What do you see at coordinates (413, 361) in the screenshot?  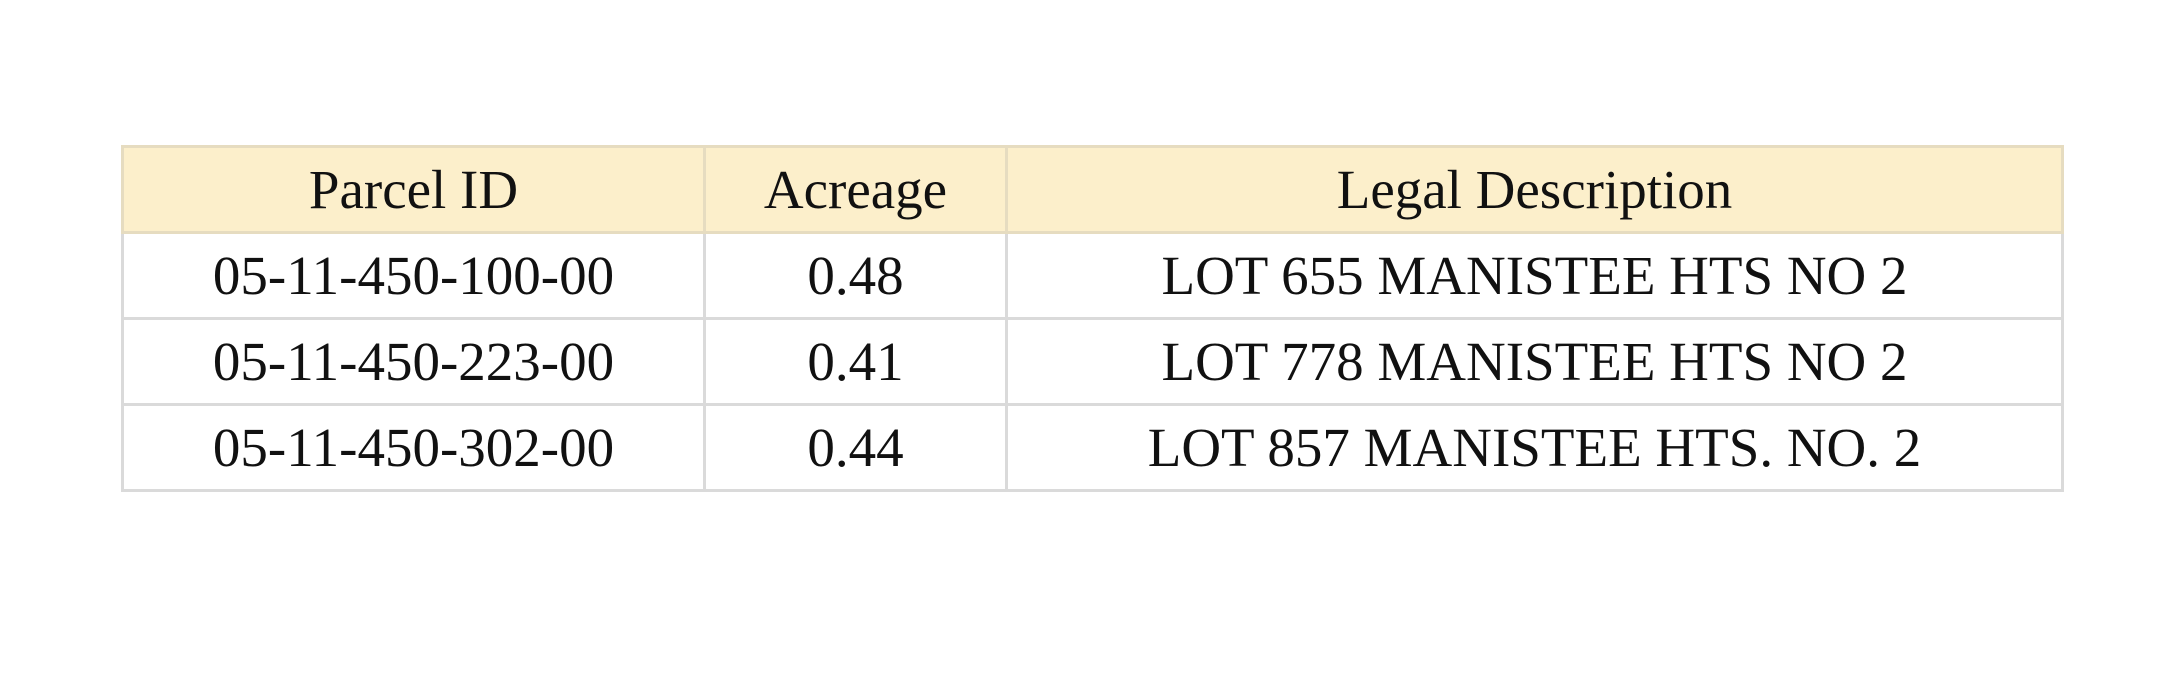 I see `cell-parcel-id: 05-11-450-223-00` at bounding box center [413, 361].